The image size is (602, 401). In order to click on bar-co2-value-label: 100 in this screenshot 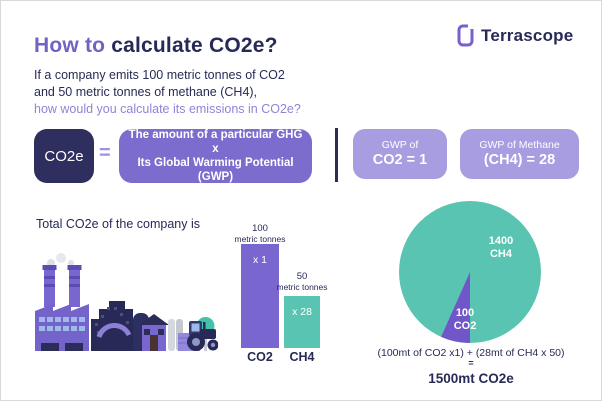, I will do `click(260, 228)`.